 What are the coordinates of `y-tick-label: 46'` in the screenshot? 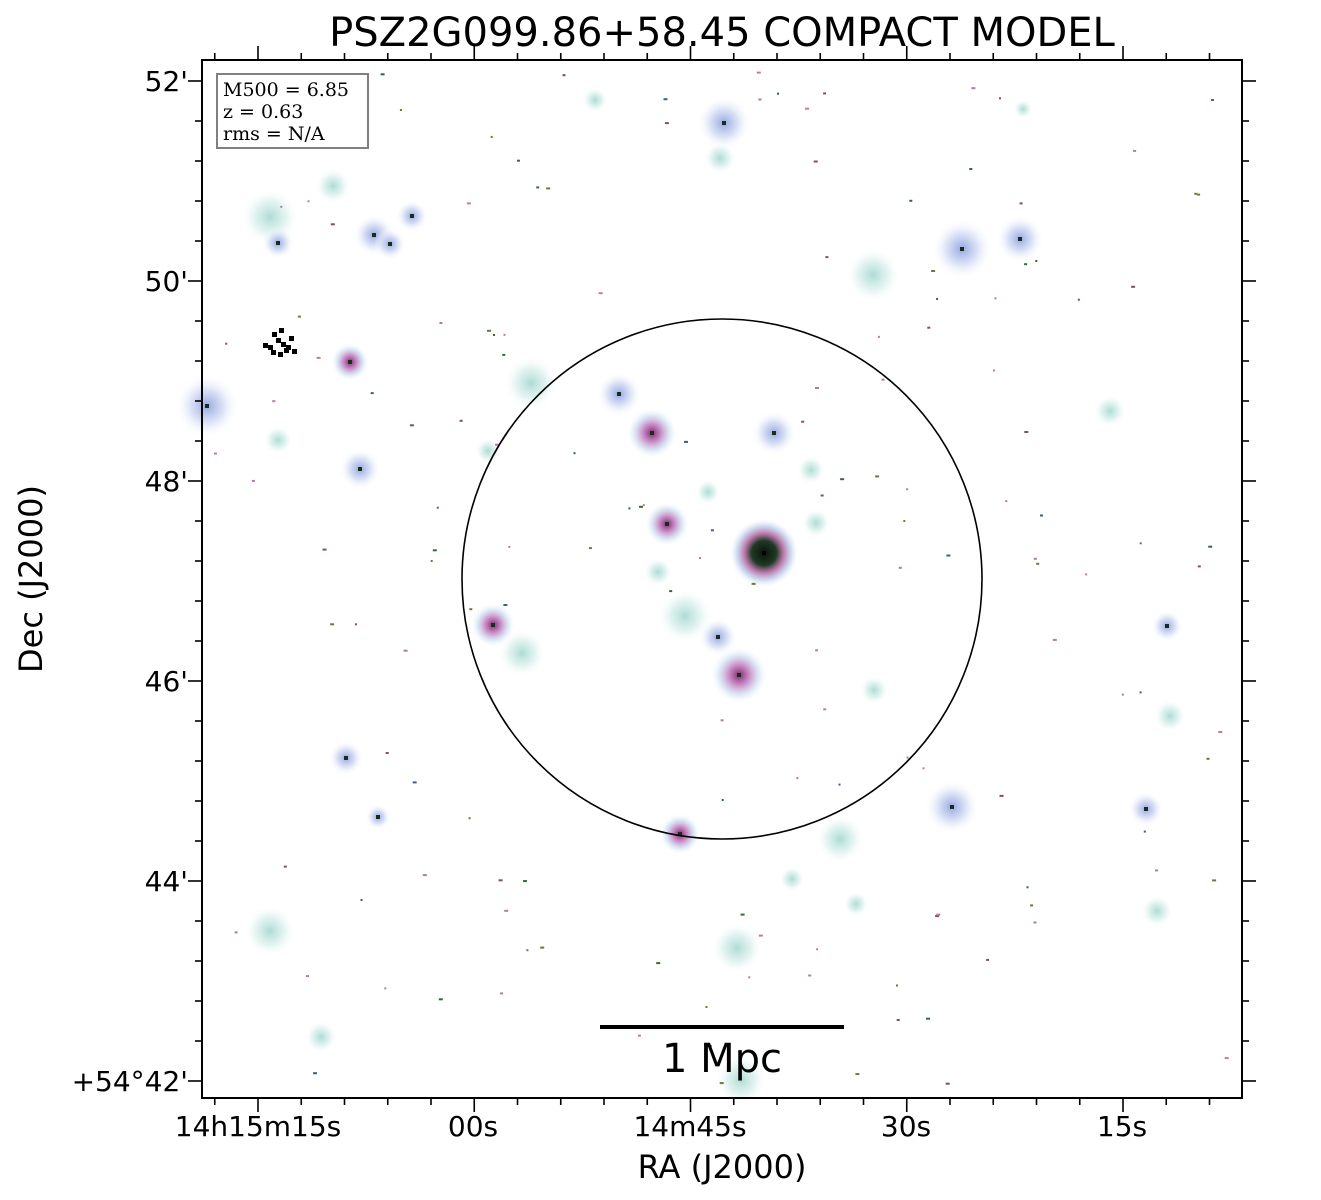 It's located at (166, 681).